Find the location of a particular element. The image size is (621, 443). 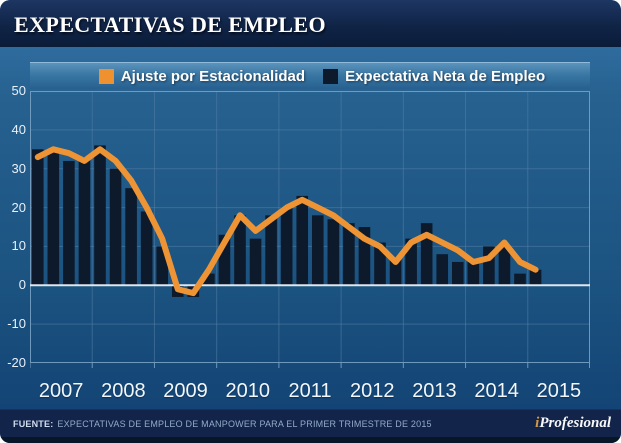

brand-logo-rest: Profesional is located at coordinates (575, 423).